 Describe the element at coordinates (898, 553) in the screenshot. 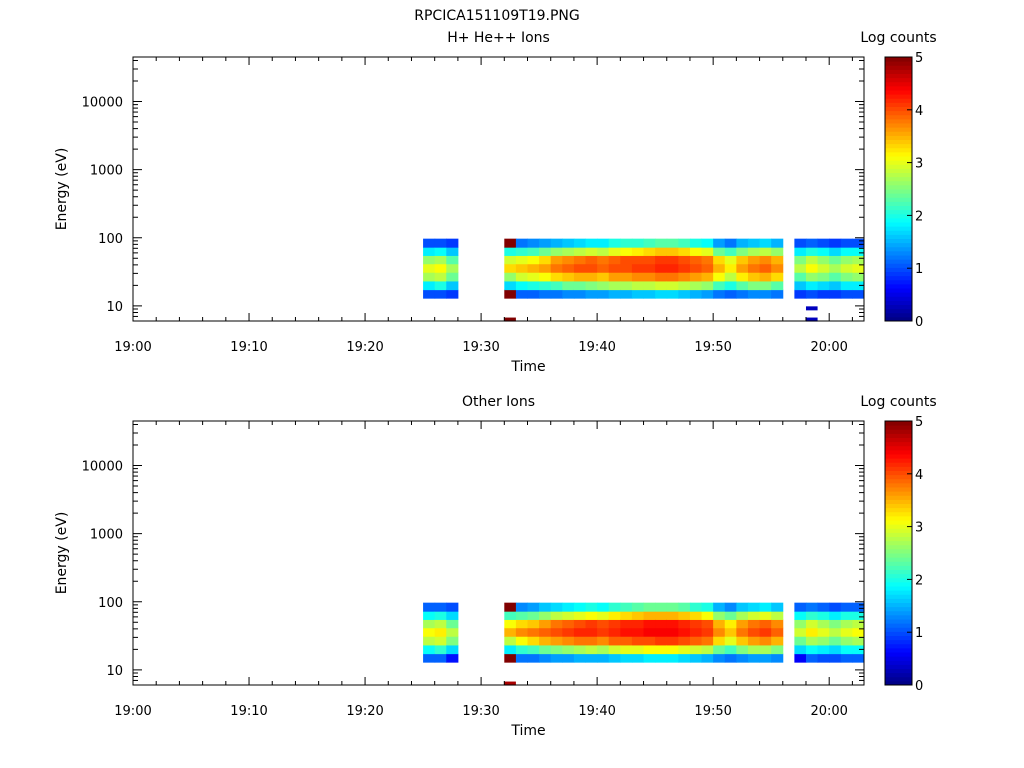

I see `colorbar-frame` at that location.